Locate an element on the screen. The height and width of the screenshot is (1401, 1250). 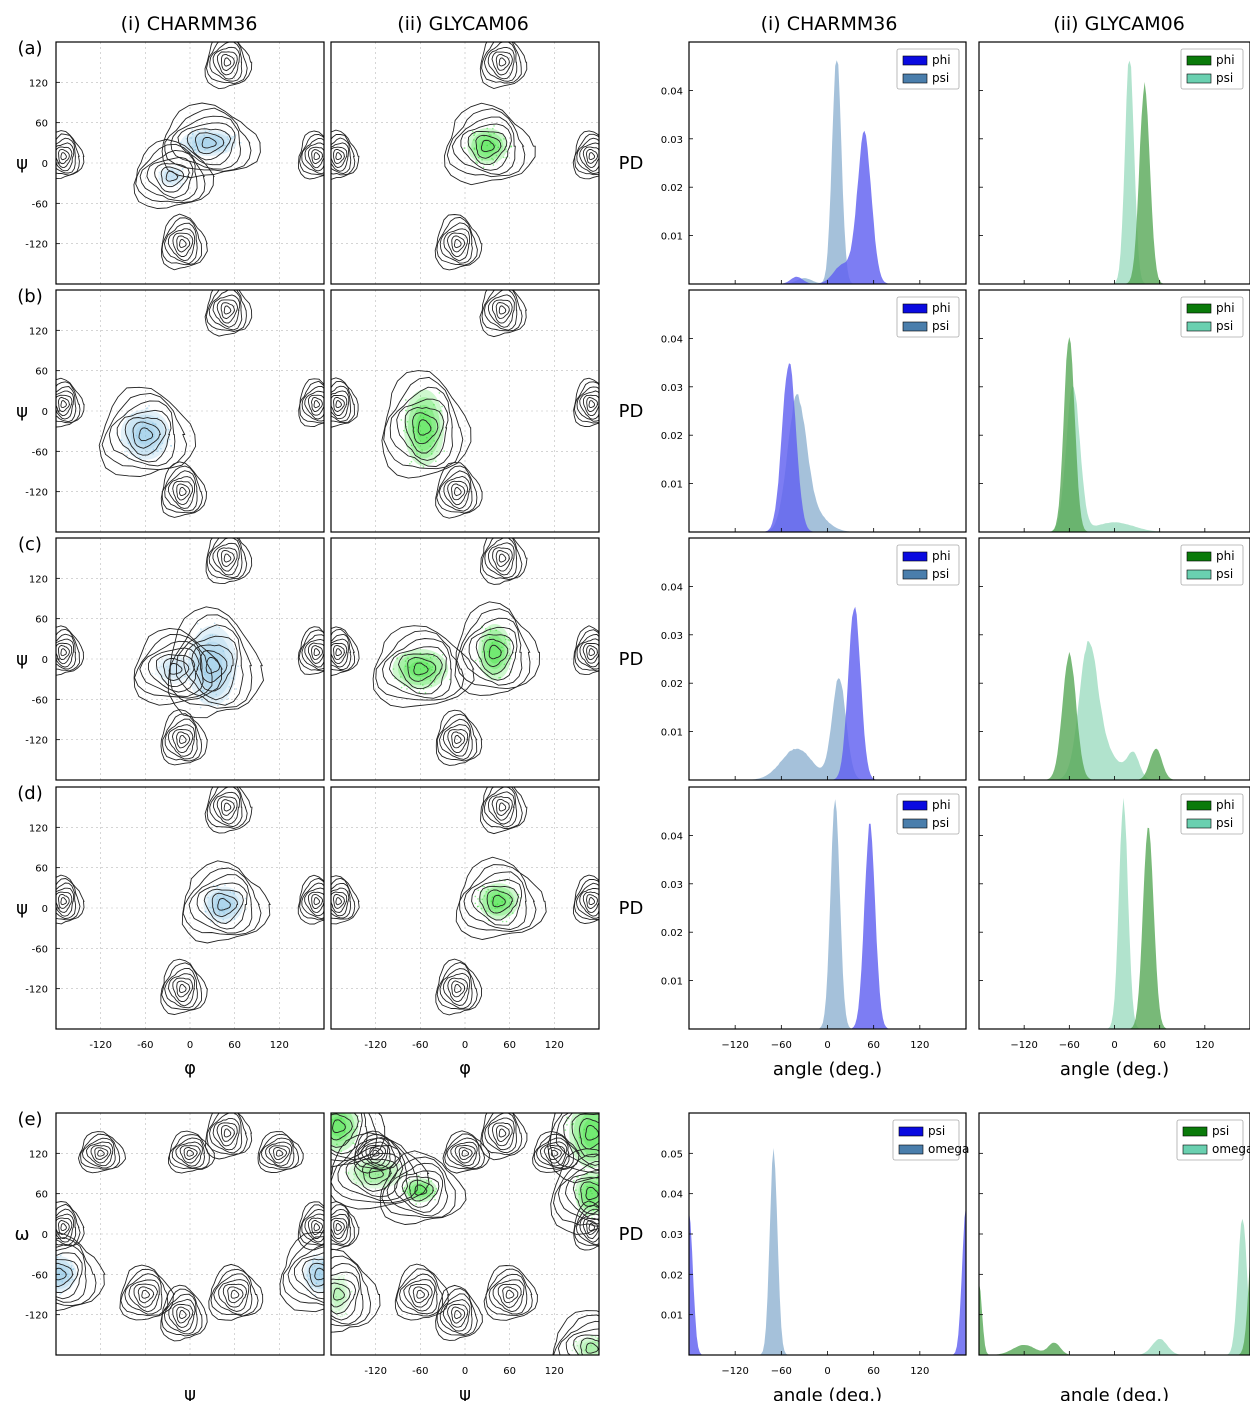
x-tick-label: 120 is located at coordinates (1204, 1045).